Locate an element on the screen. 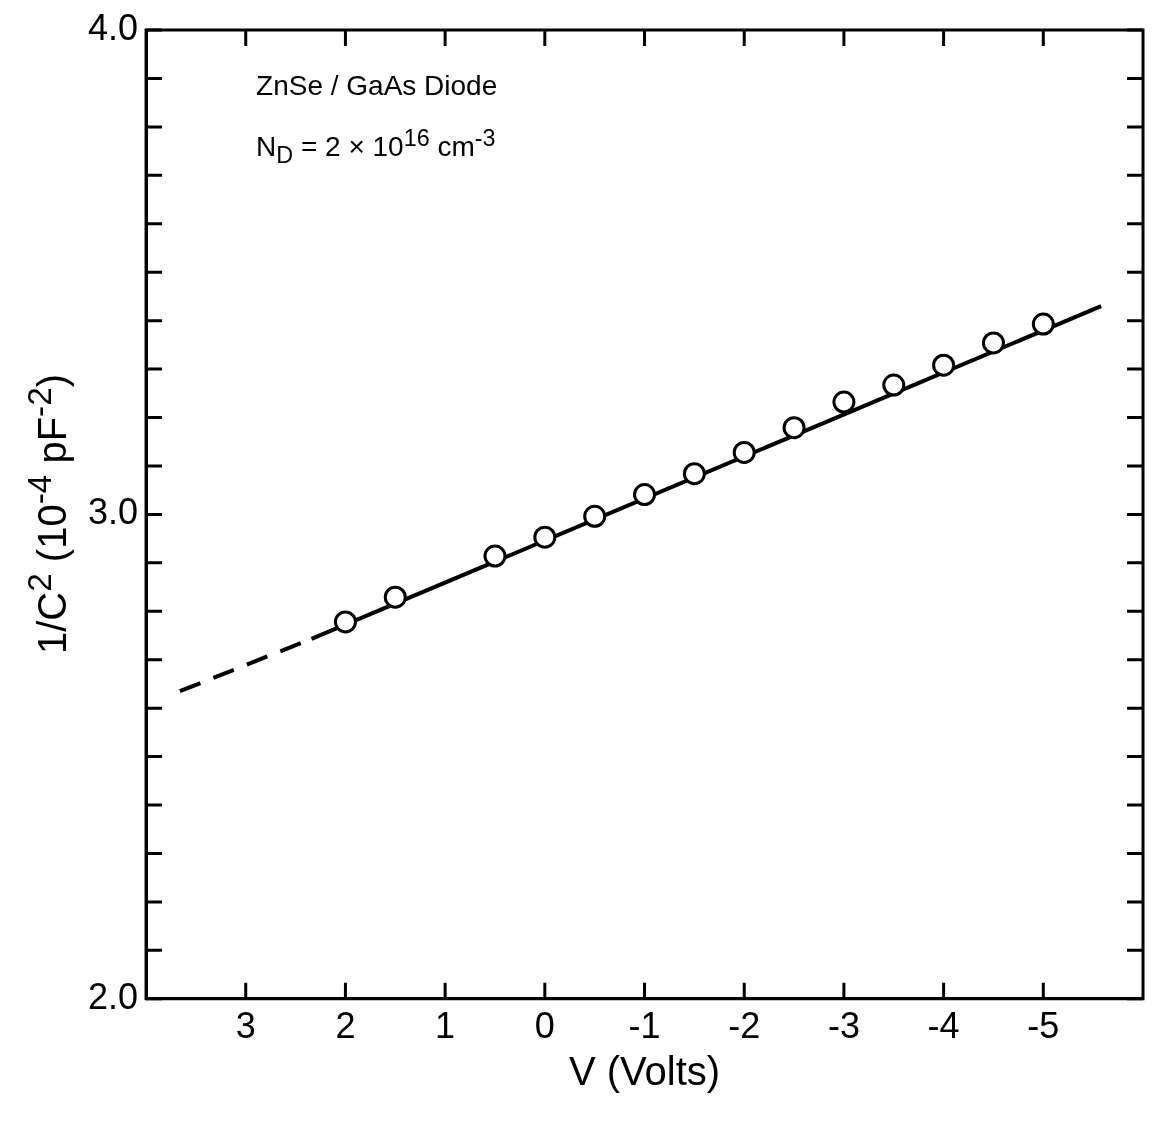  x-tick-label: 2 is located at coordinates (345, 1026).